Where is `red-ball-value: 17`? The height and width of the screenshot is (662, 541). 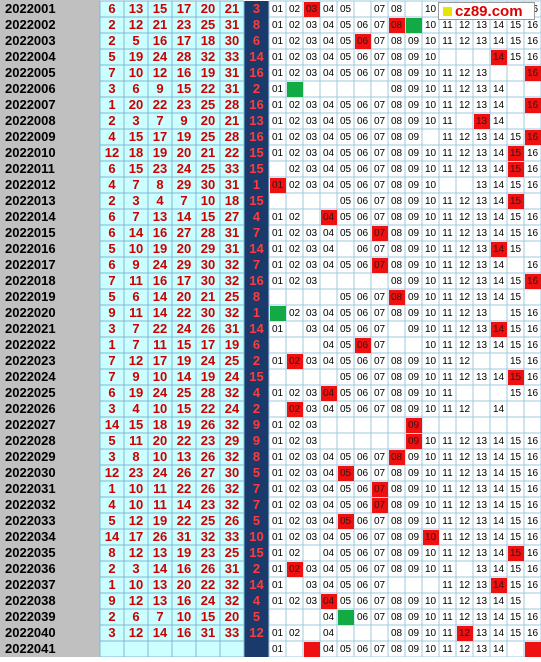 red-ball-value: 17 is located at coordinates (160, 360).